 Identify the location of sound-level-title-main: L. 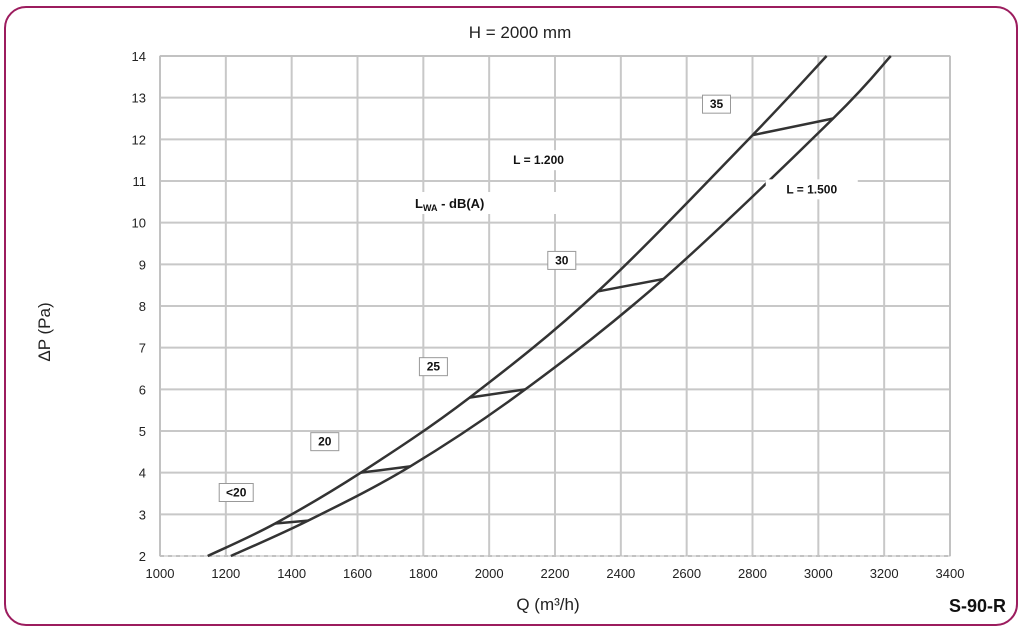
(419, 203).